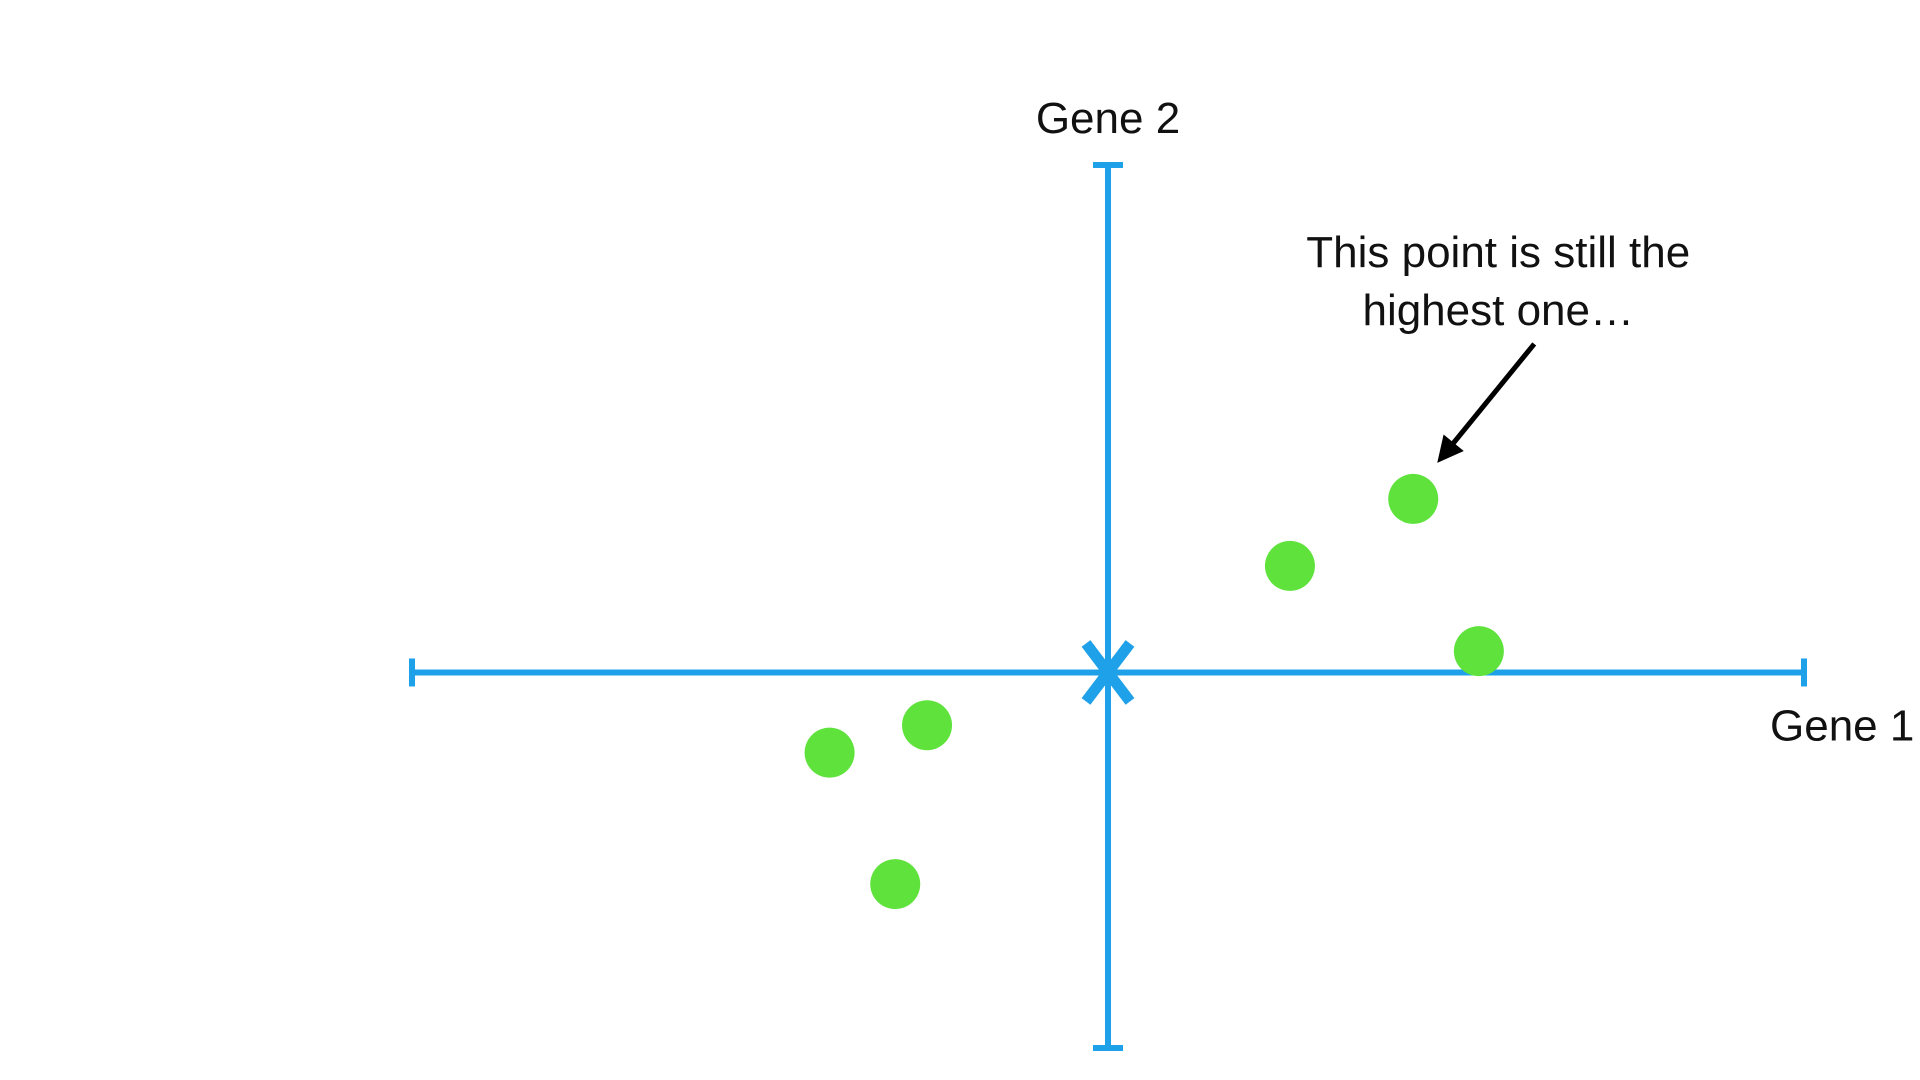  What do you see at coordinates (1842, 725) in the screenshot?
I see `x-axis-label: Gene 1` at bounding box center [1842, 725].